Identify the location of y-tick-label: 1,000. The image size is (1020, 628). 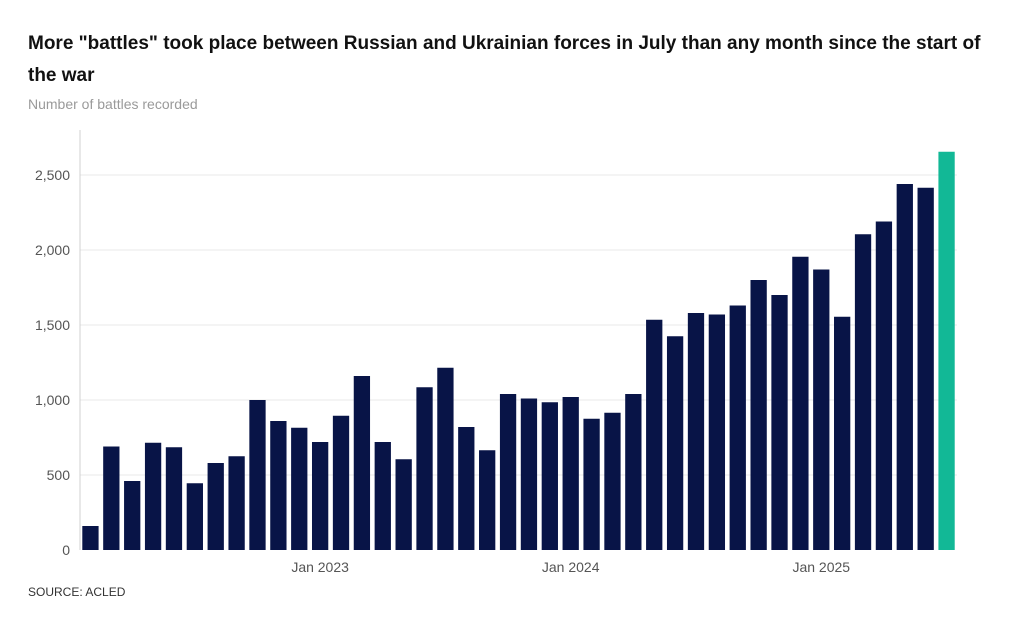
(52, 400).